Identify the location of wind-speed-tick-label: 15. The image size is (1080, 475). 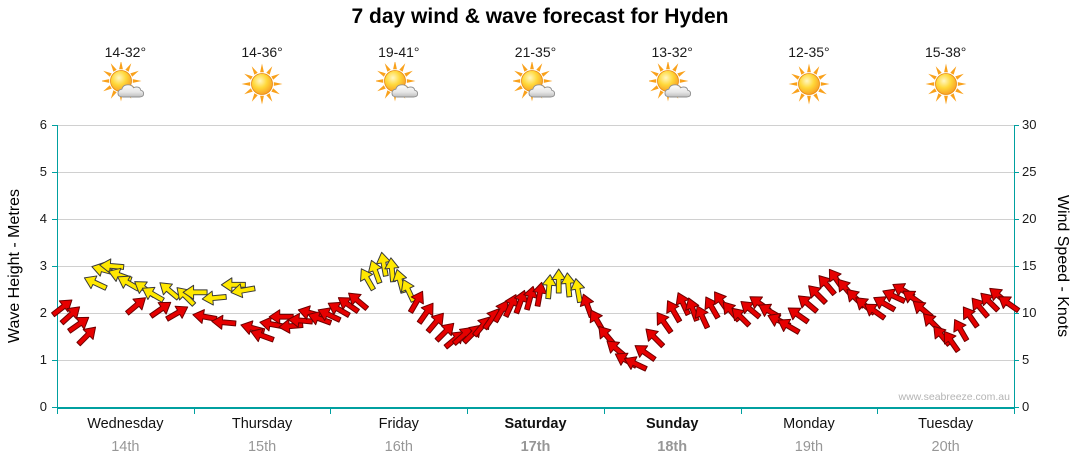
(1029, 265).